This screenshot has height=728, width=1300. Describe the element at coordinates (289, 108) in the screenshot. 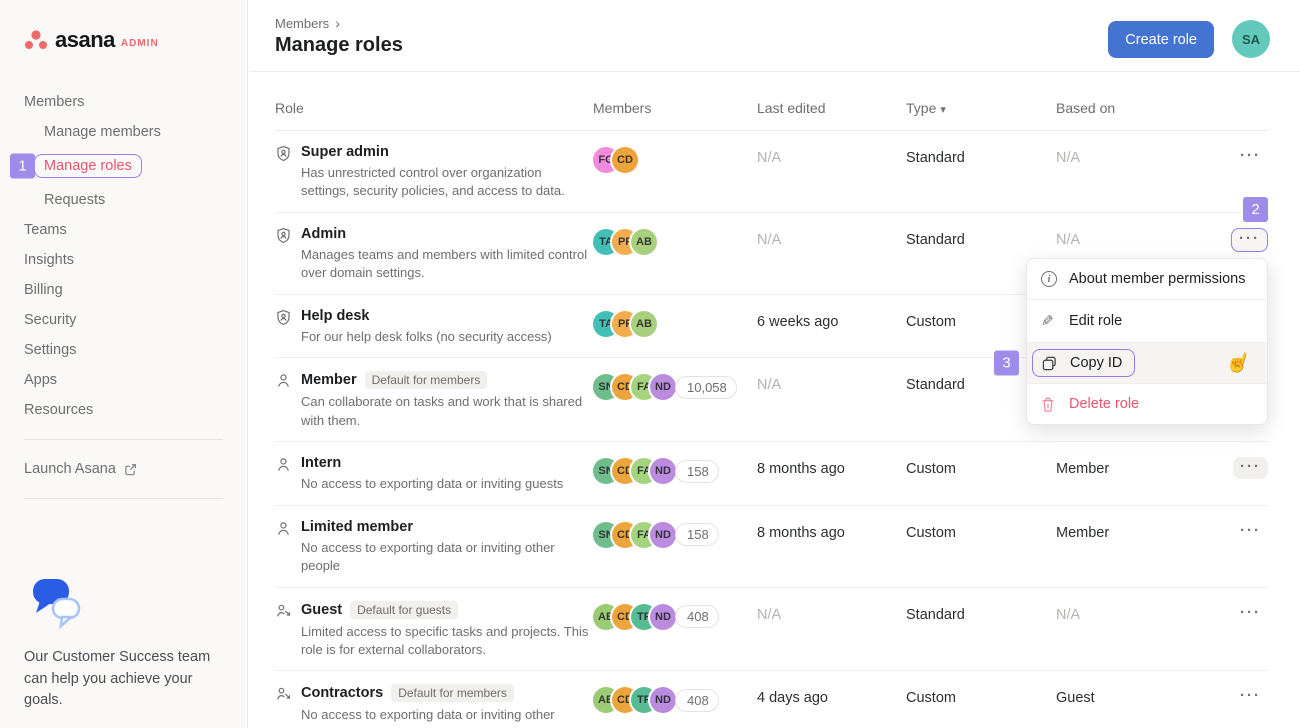

I see `column-header-role: Role` at that location.